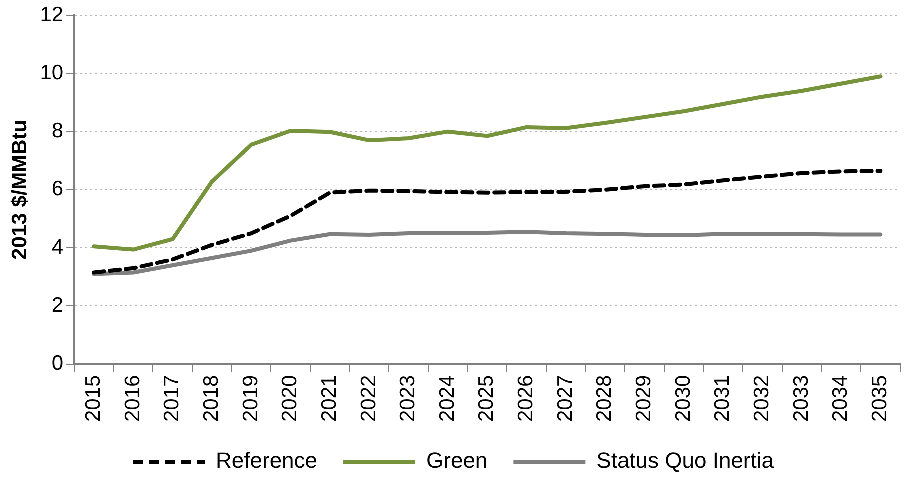  Describe the element at coordinates (250, 398) in the screenshot. I see `x-tick-label: 2019` at that location.